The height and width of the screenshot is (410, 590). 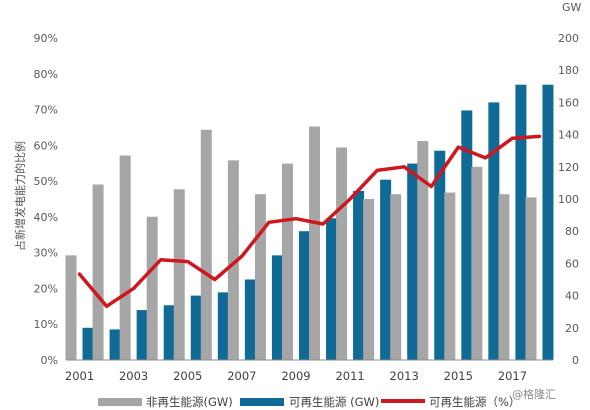 I want to click on left-axis-ticks: 0% 10% 20% 30% 40% 50% 60% 70% 80% 90%, so click(x=46, y=199).